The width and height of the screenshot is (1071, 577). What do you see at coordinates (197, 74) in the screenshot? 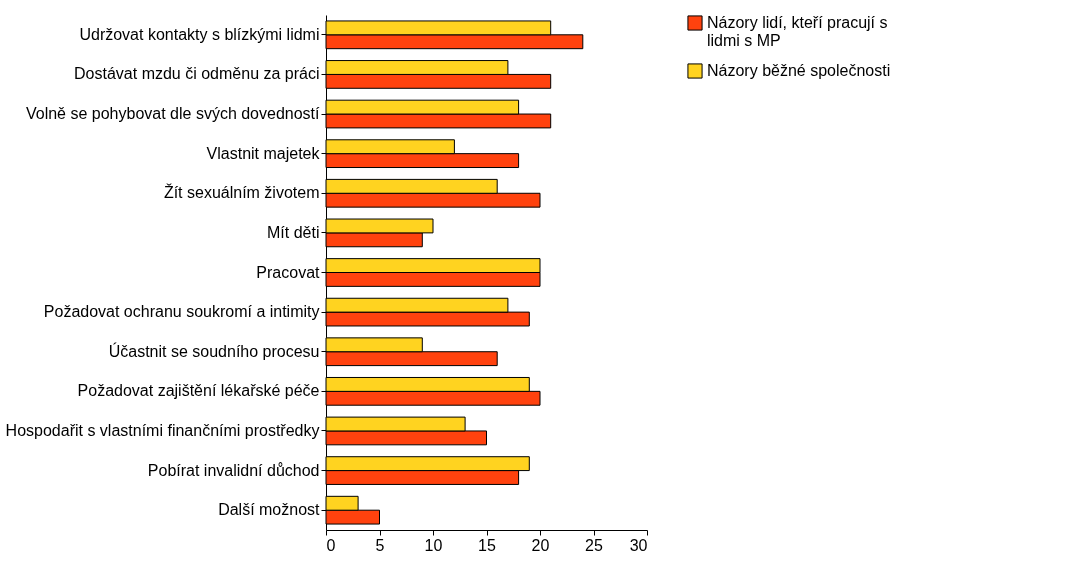
I see `y-tick-label: Dostávat mzdu či odměnu za práci` at bounding box center [197, 74].